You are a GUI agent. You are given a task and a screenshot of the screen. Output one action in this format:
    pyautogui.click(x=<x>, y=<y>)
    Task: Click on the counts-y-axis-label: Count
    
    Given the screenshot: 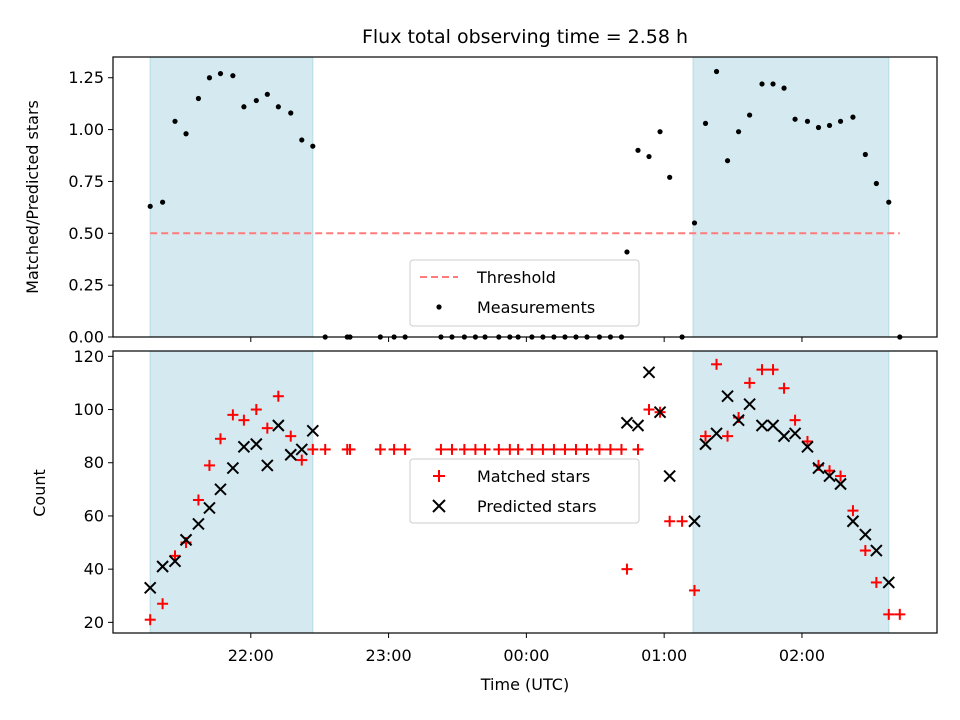 What is the action you would take?
    pyautogui.click(x=39, y=493)
    